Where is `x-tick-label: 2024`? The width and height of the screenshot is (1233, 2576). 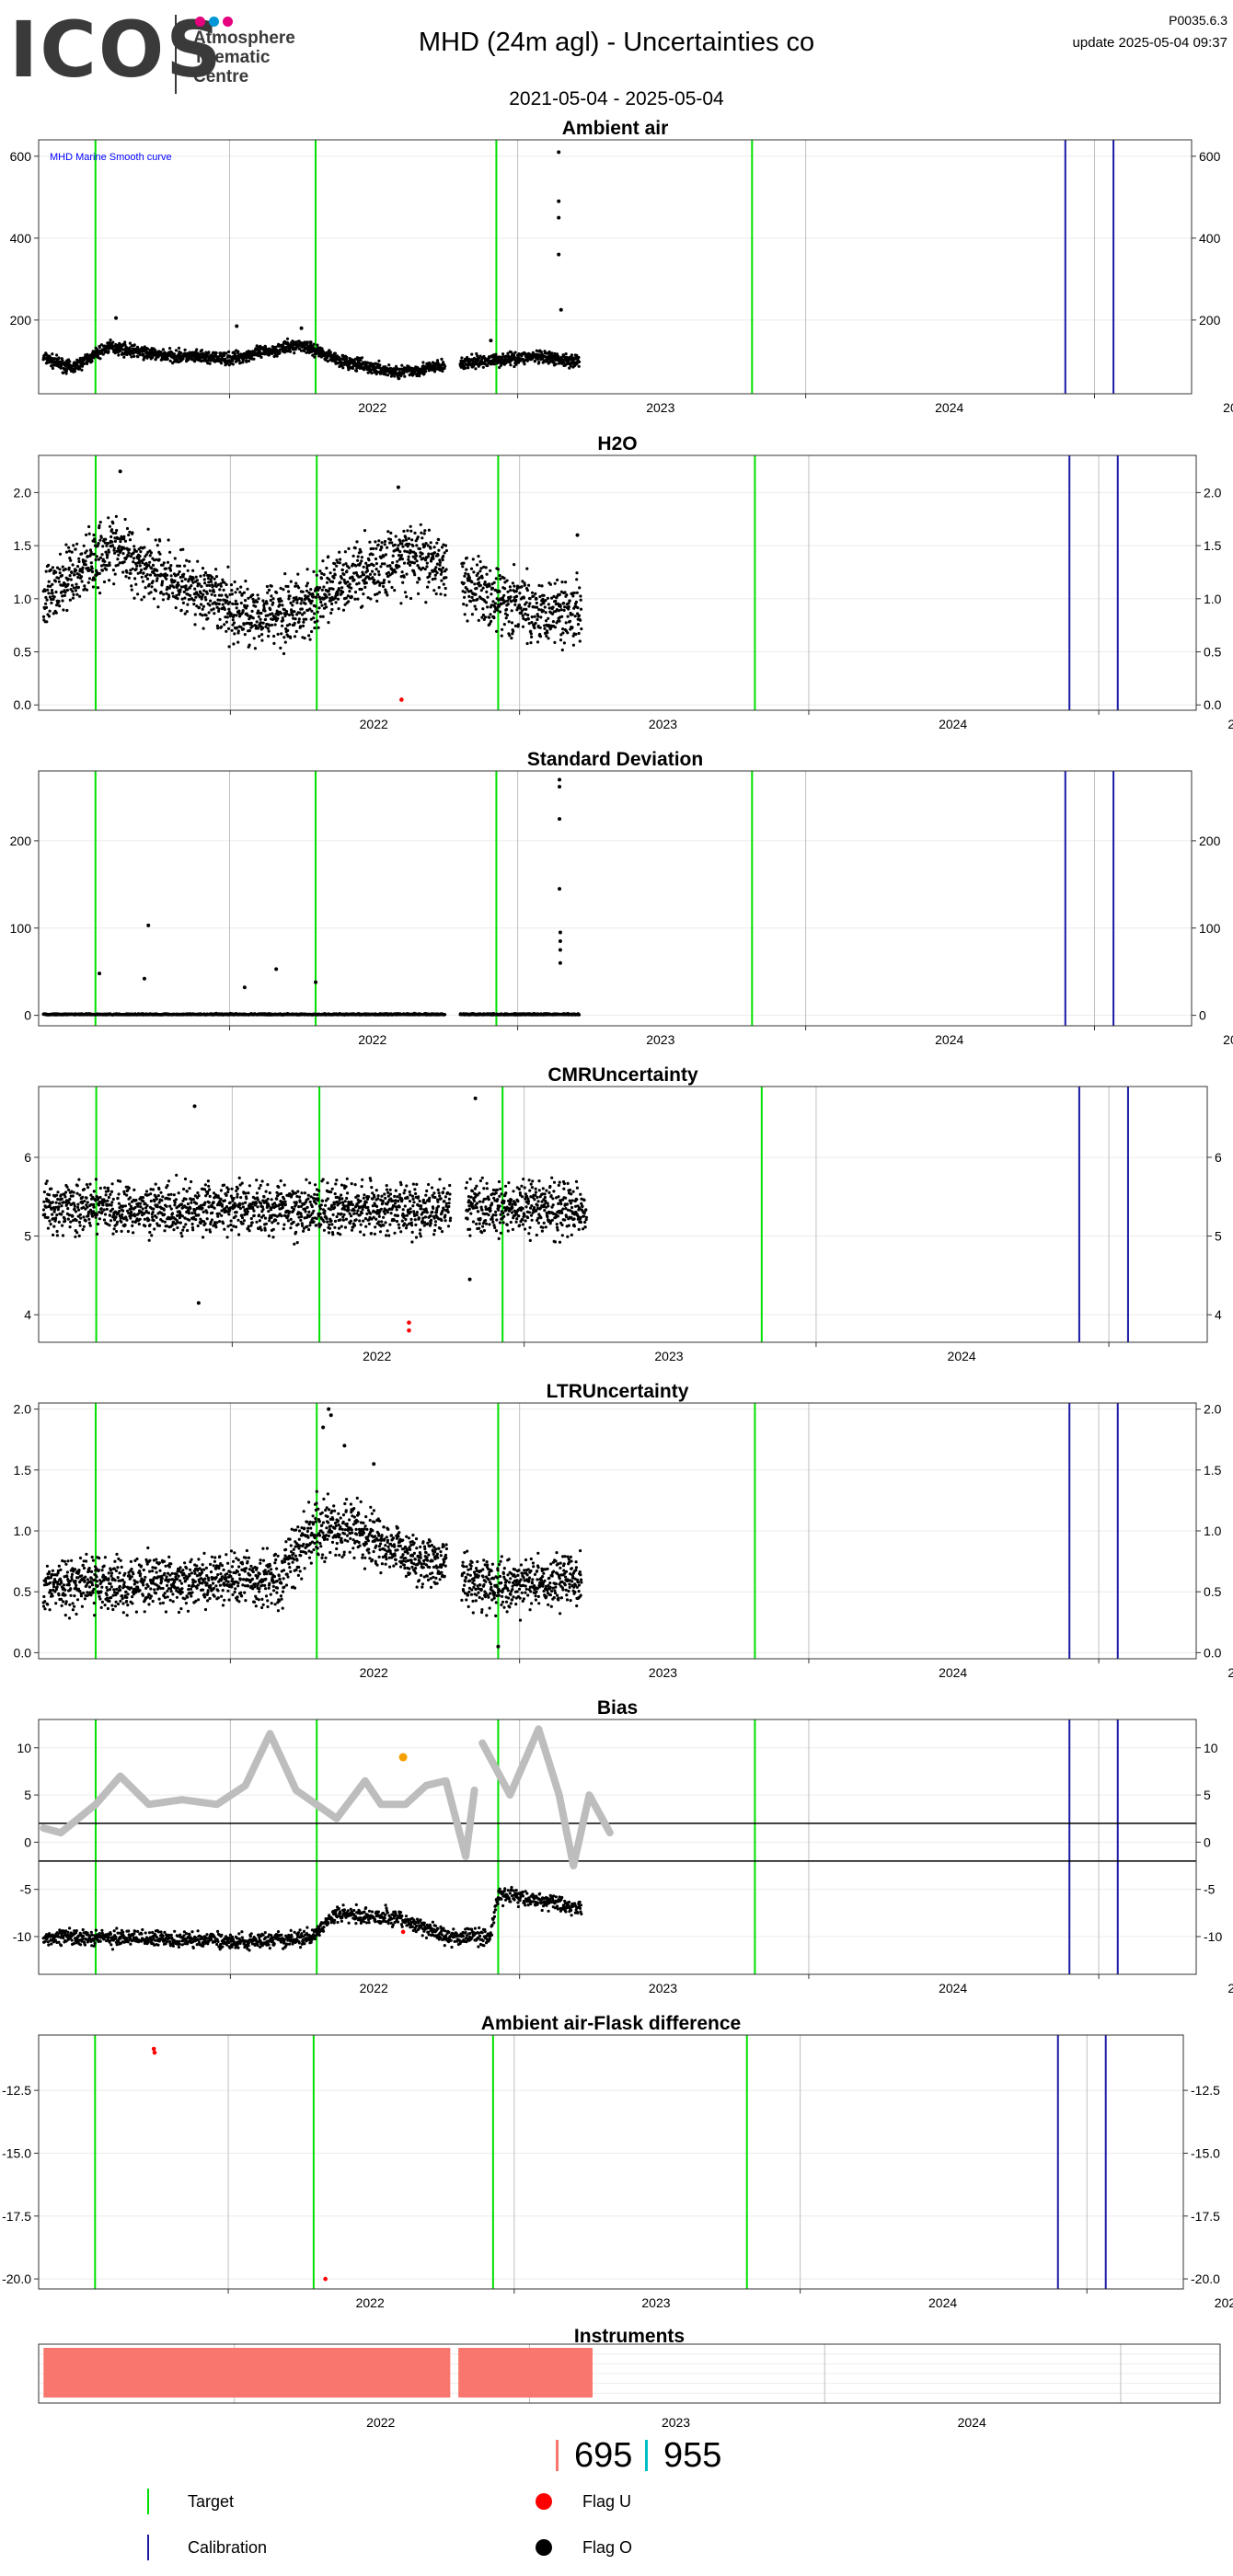 x-tick-label: 2024 is located at coordinates (949, 407).